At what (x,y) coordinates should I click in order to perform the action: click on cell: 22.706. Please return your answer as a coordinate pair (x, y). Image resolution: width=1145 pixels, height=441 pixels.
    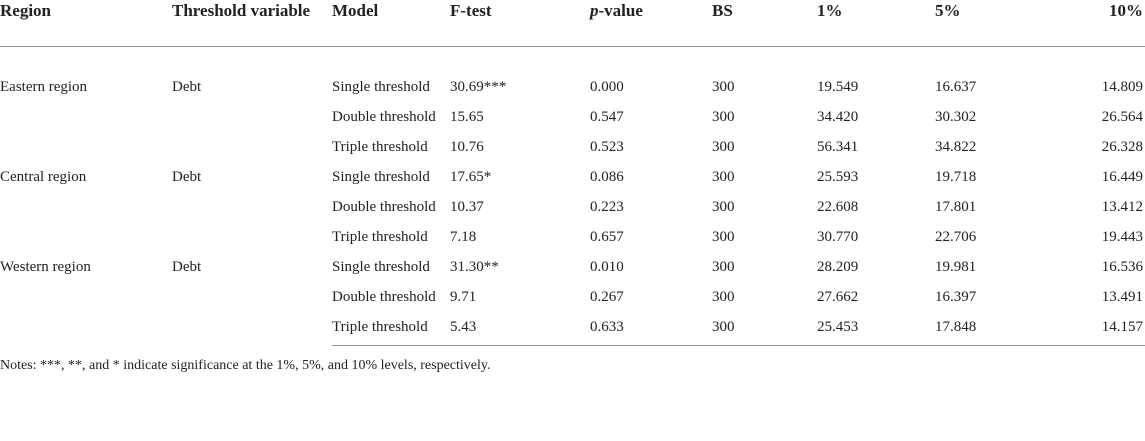
    Looking at the image, I should click on (956, 237).